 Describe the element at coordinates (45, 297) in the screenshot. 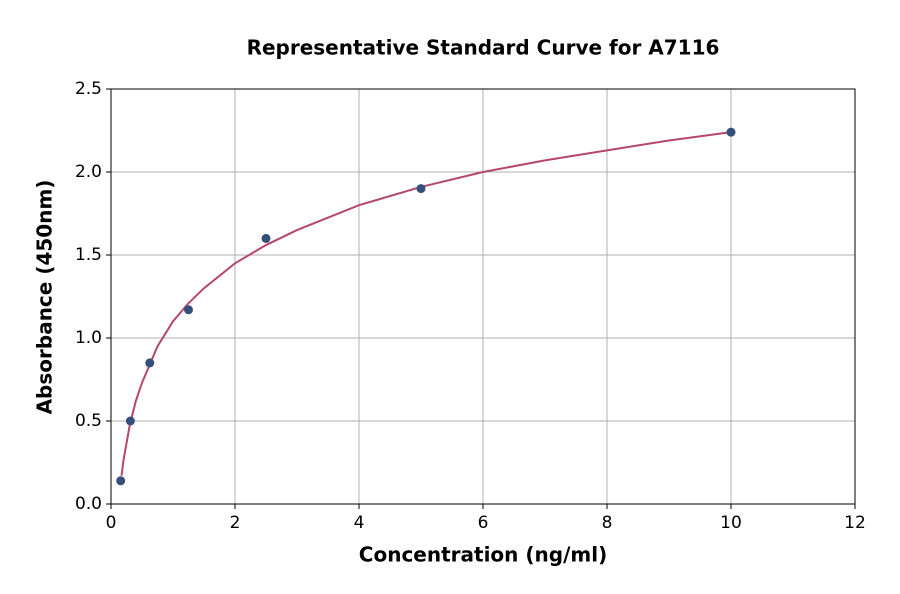

I see `y-axis-label: Absorbance (450nm)` at that location.